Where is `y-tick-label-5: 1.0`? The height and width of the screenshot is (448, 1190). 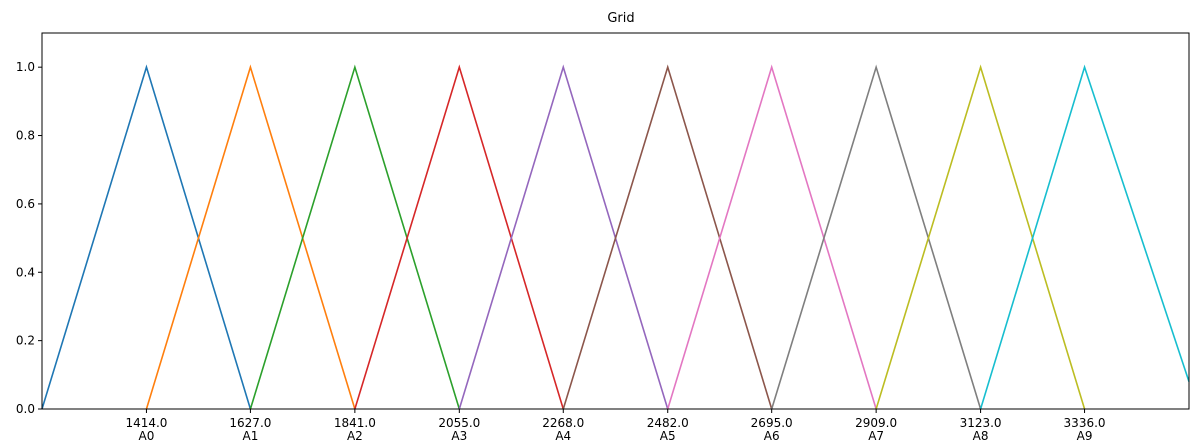
y-tick-label-5: 1.0 is located at coordinates (25, 67).